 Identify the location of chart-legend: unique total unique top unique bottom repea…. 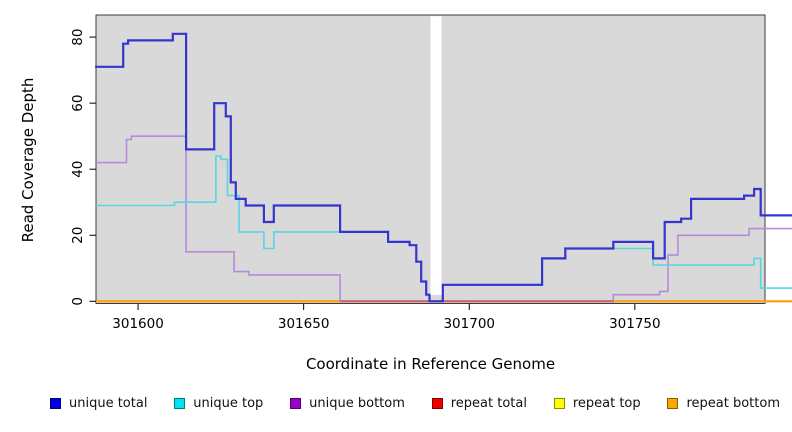
(396, 403).